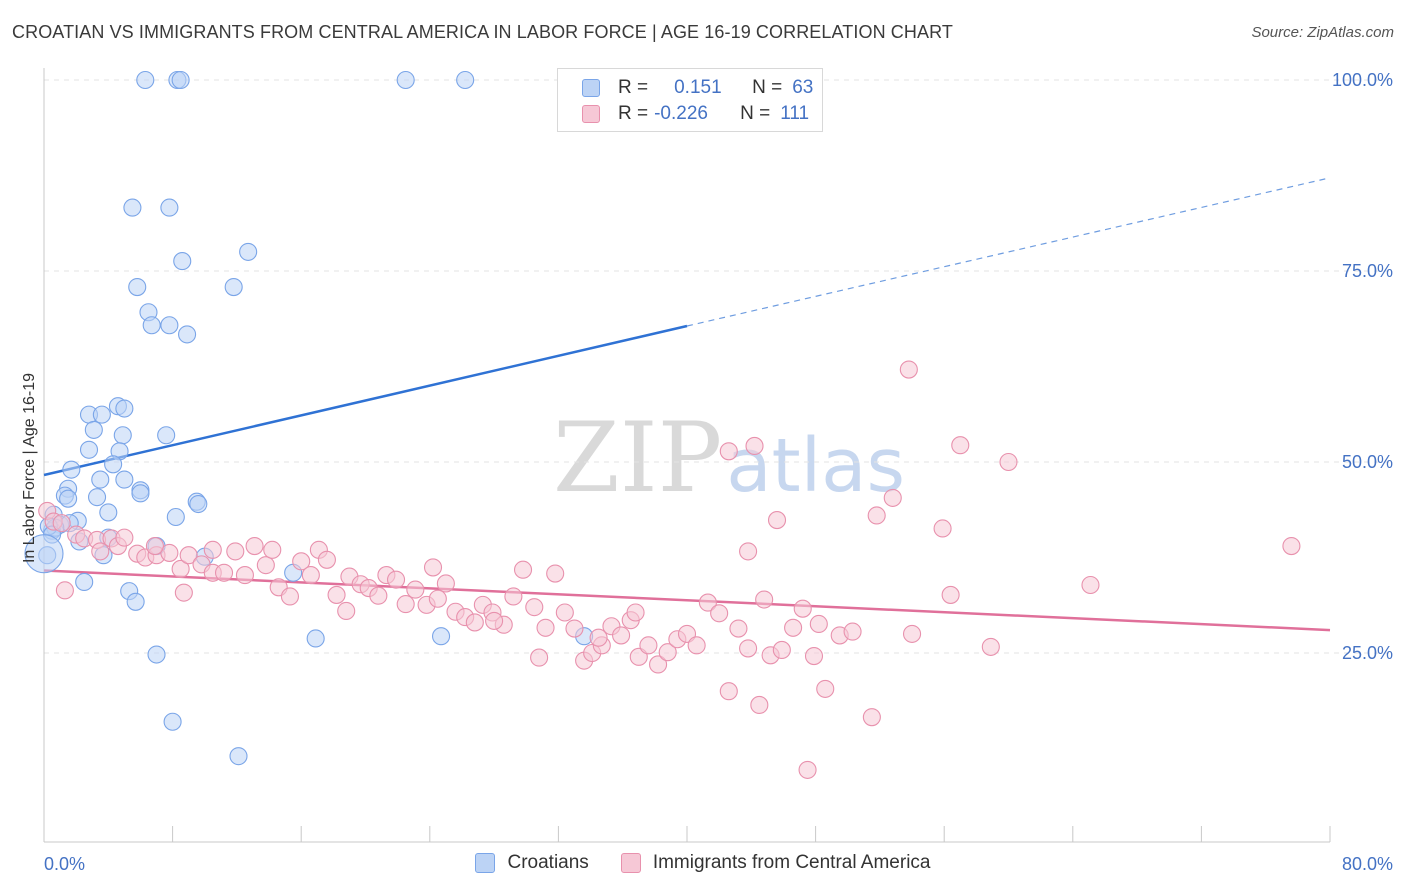  Describe the element at coordinates (638, 458) in the screenshot. I see `watermark-zip: ZIP` at that location.